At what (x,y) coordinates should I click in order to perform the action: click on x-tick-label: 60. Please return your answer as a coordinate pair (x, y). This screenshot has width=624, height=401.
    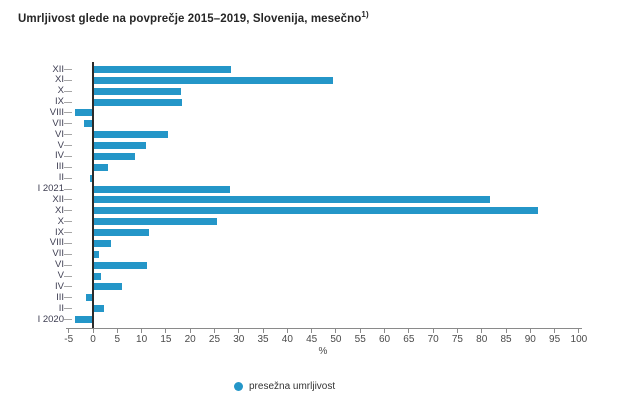
    Looking at the image, I should click on (384, 339).